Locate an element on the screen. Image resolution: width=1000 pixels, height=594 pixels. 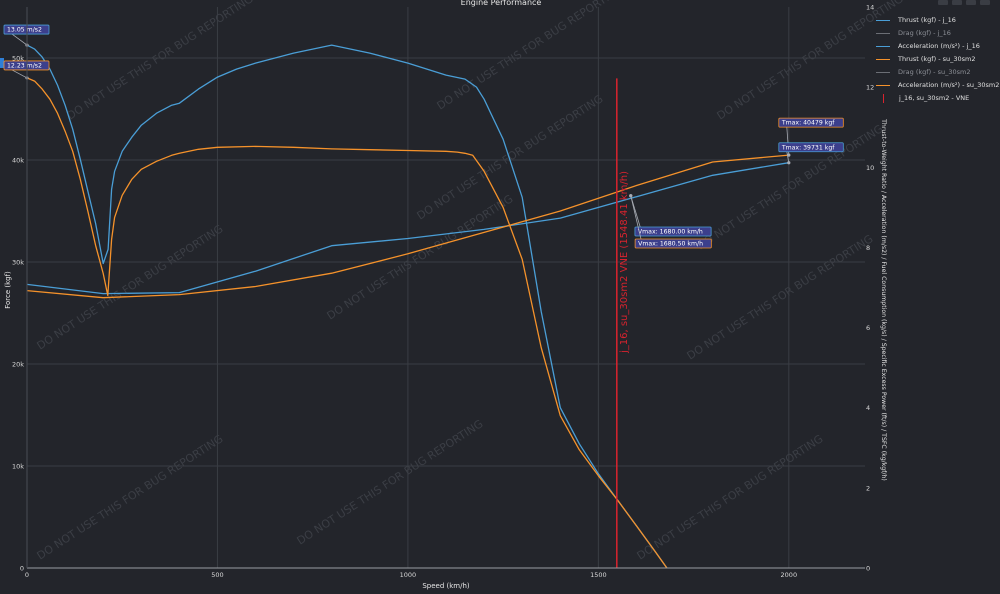
modebar-zoom-icon is located at coordinates (957, 2).